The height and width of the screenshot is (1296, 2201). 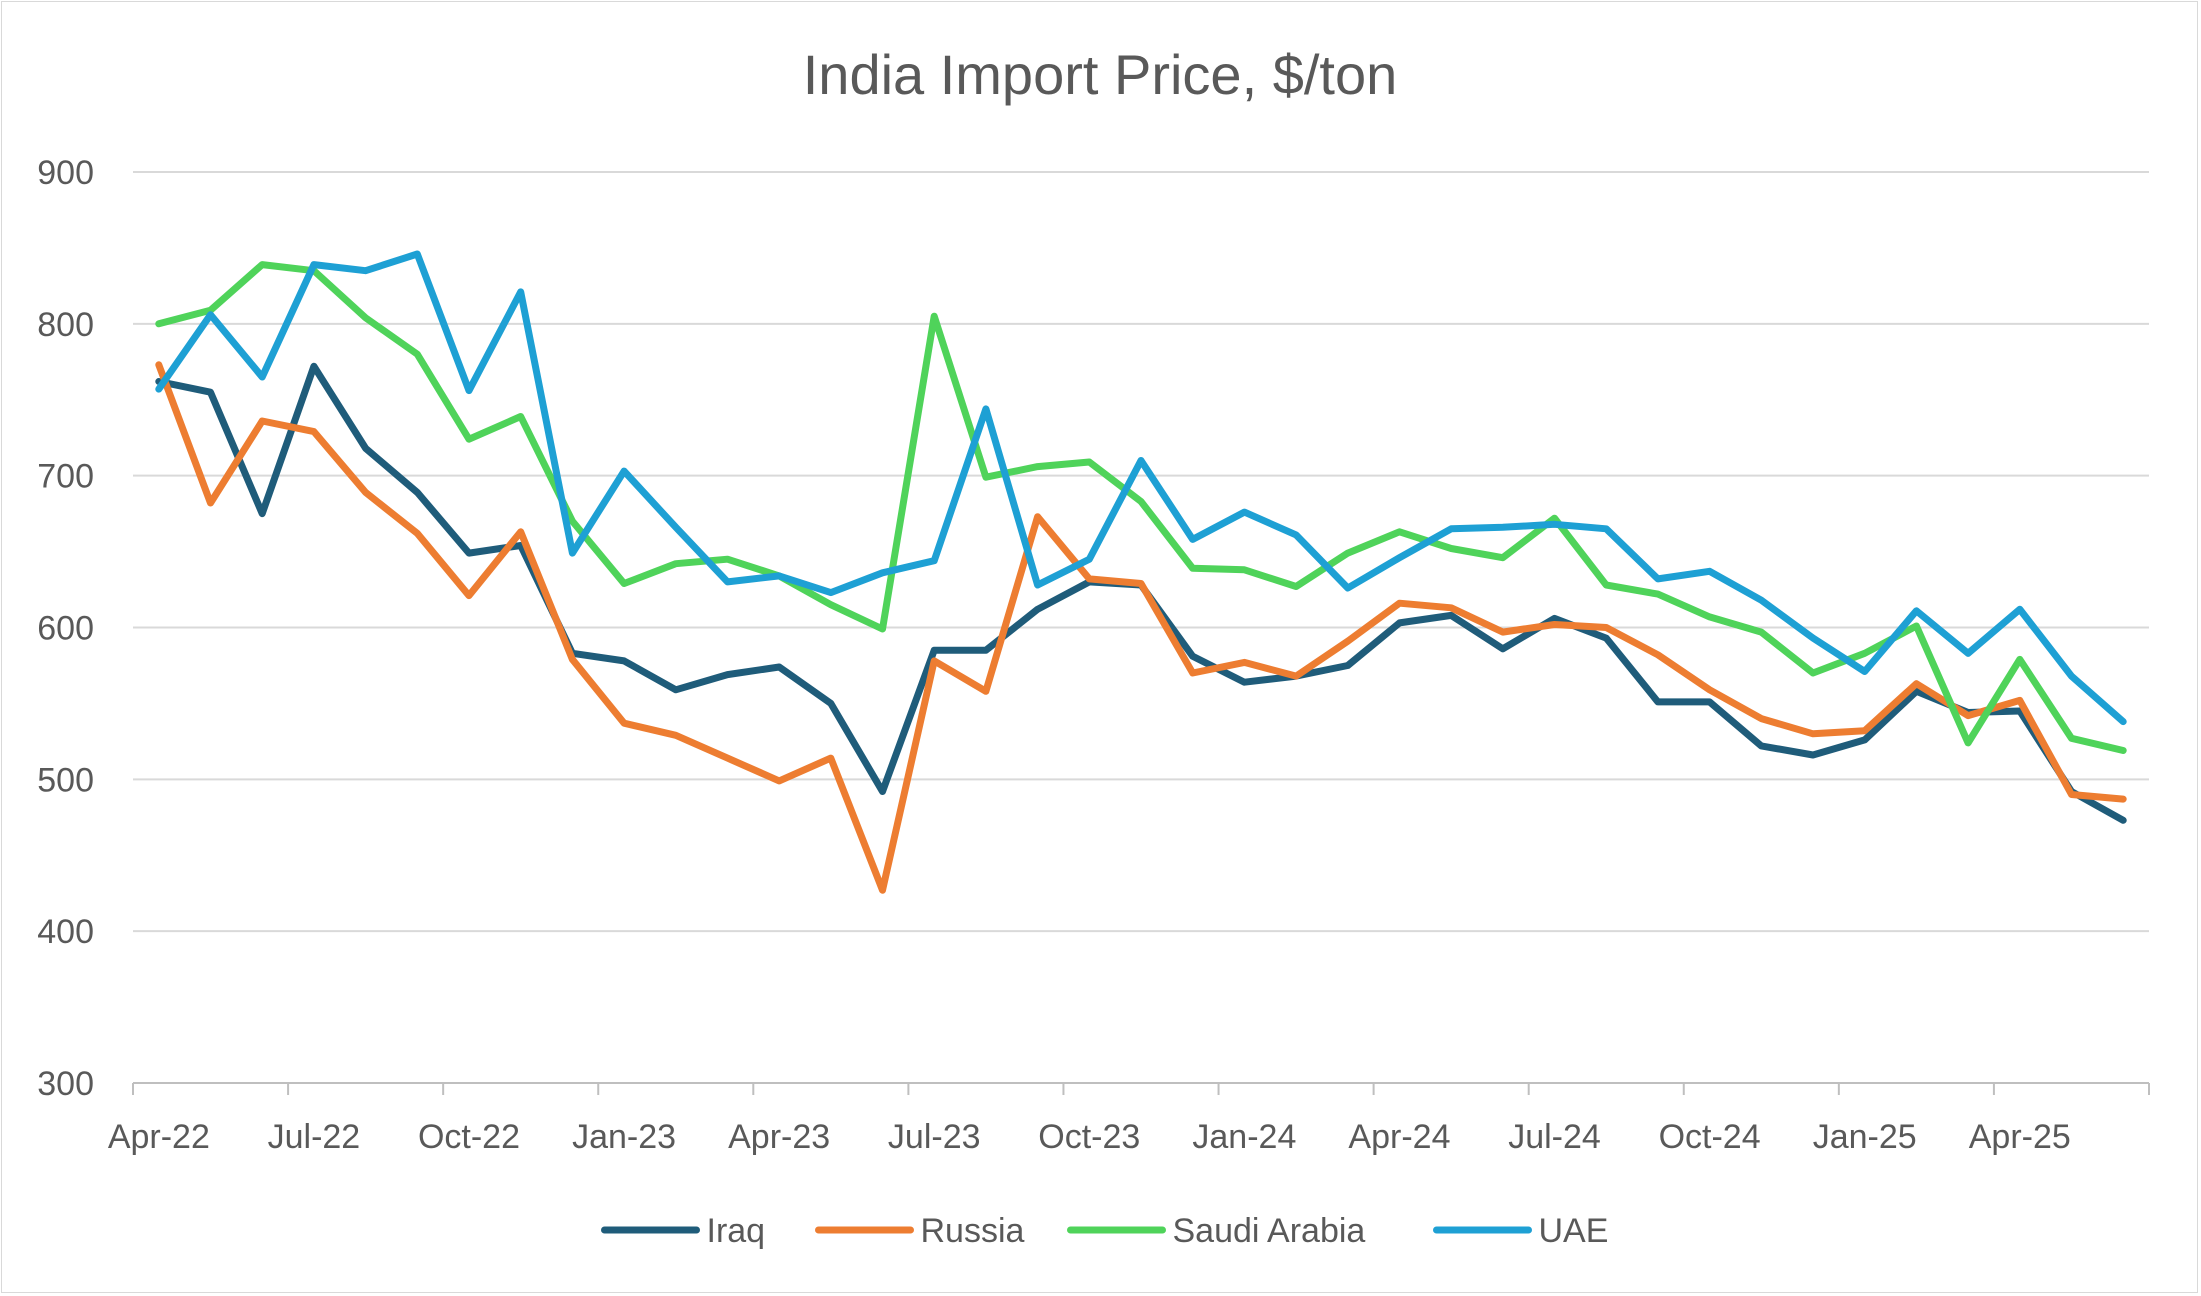 I want to click on chart-title: India Import Price, $/ton, so click(x=1100, y=74).